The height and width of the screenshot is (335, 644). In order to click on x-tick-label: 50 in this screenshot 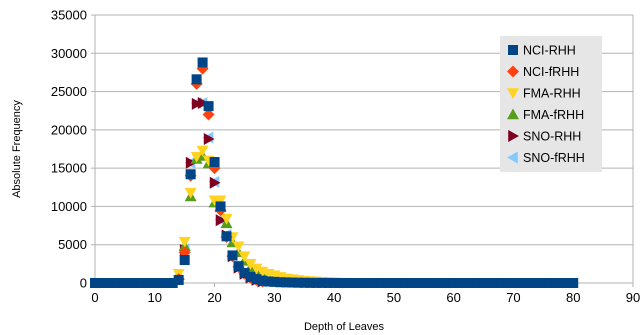, I will do `click(394, 297)`.